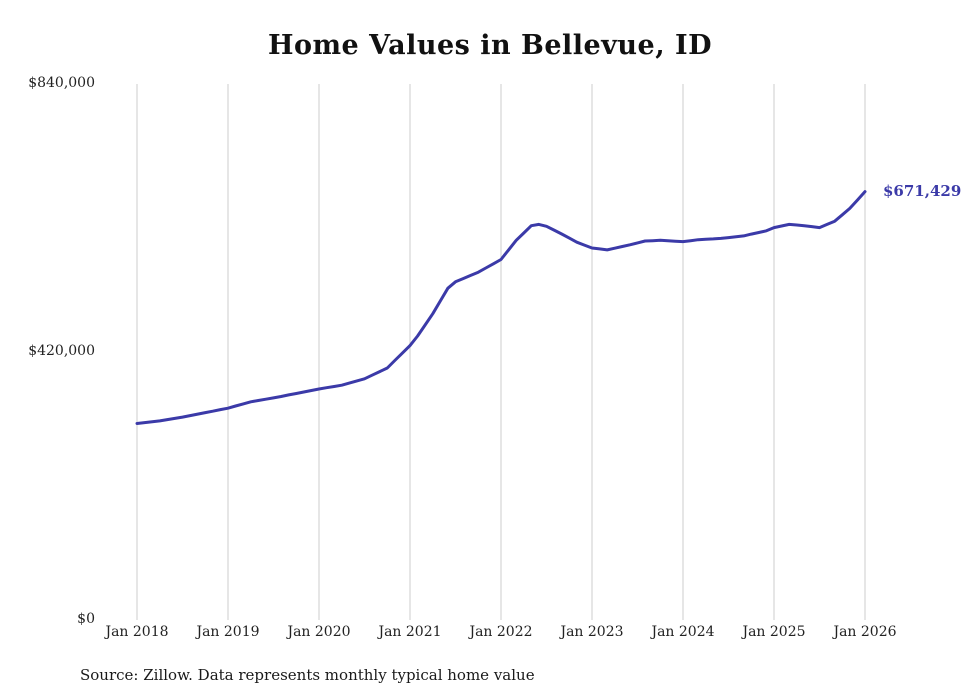 The image size is (980, 699). What do you see at coordinates (592, 632) in the screenshot?
I see `x-tick-label: Jan 2023` at bounding box center [592, 632].